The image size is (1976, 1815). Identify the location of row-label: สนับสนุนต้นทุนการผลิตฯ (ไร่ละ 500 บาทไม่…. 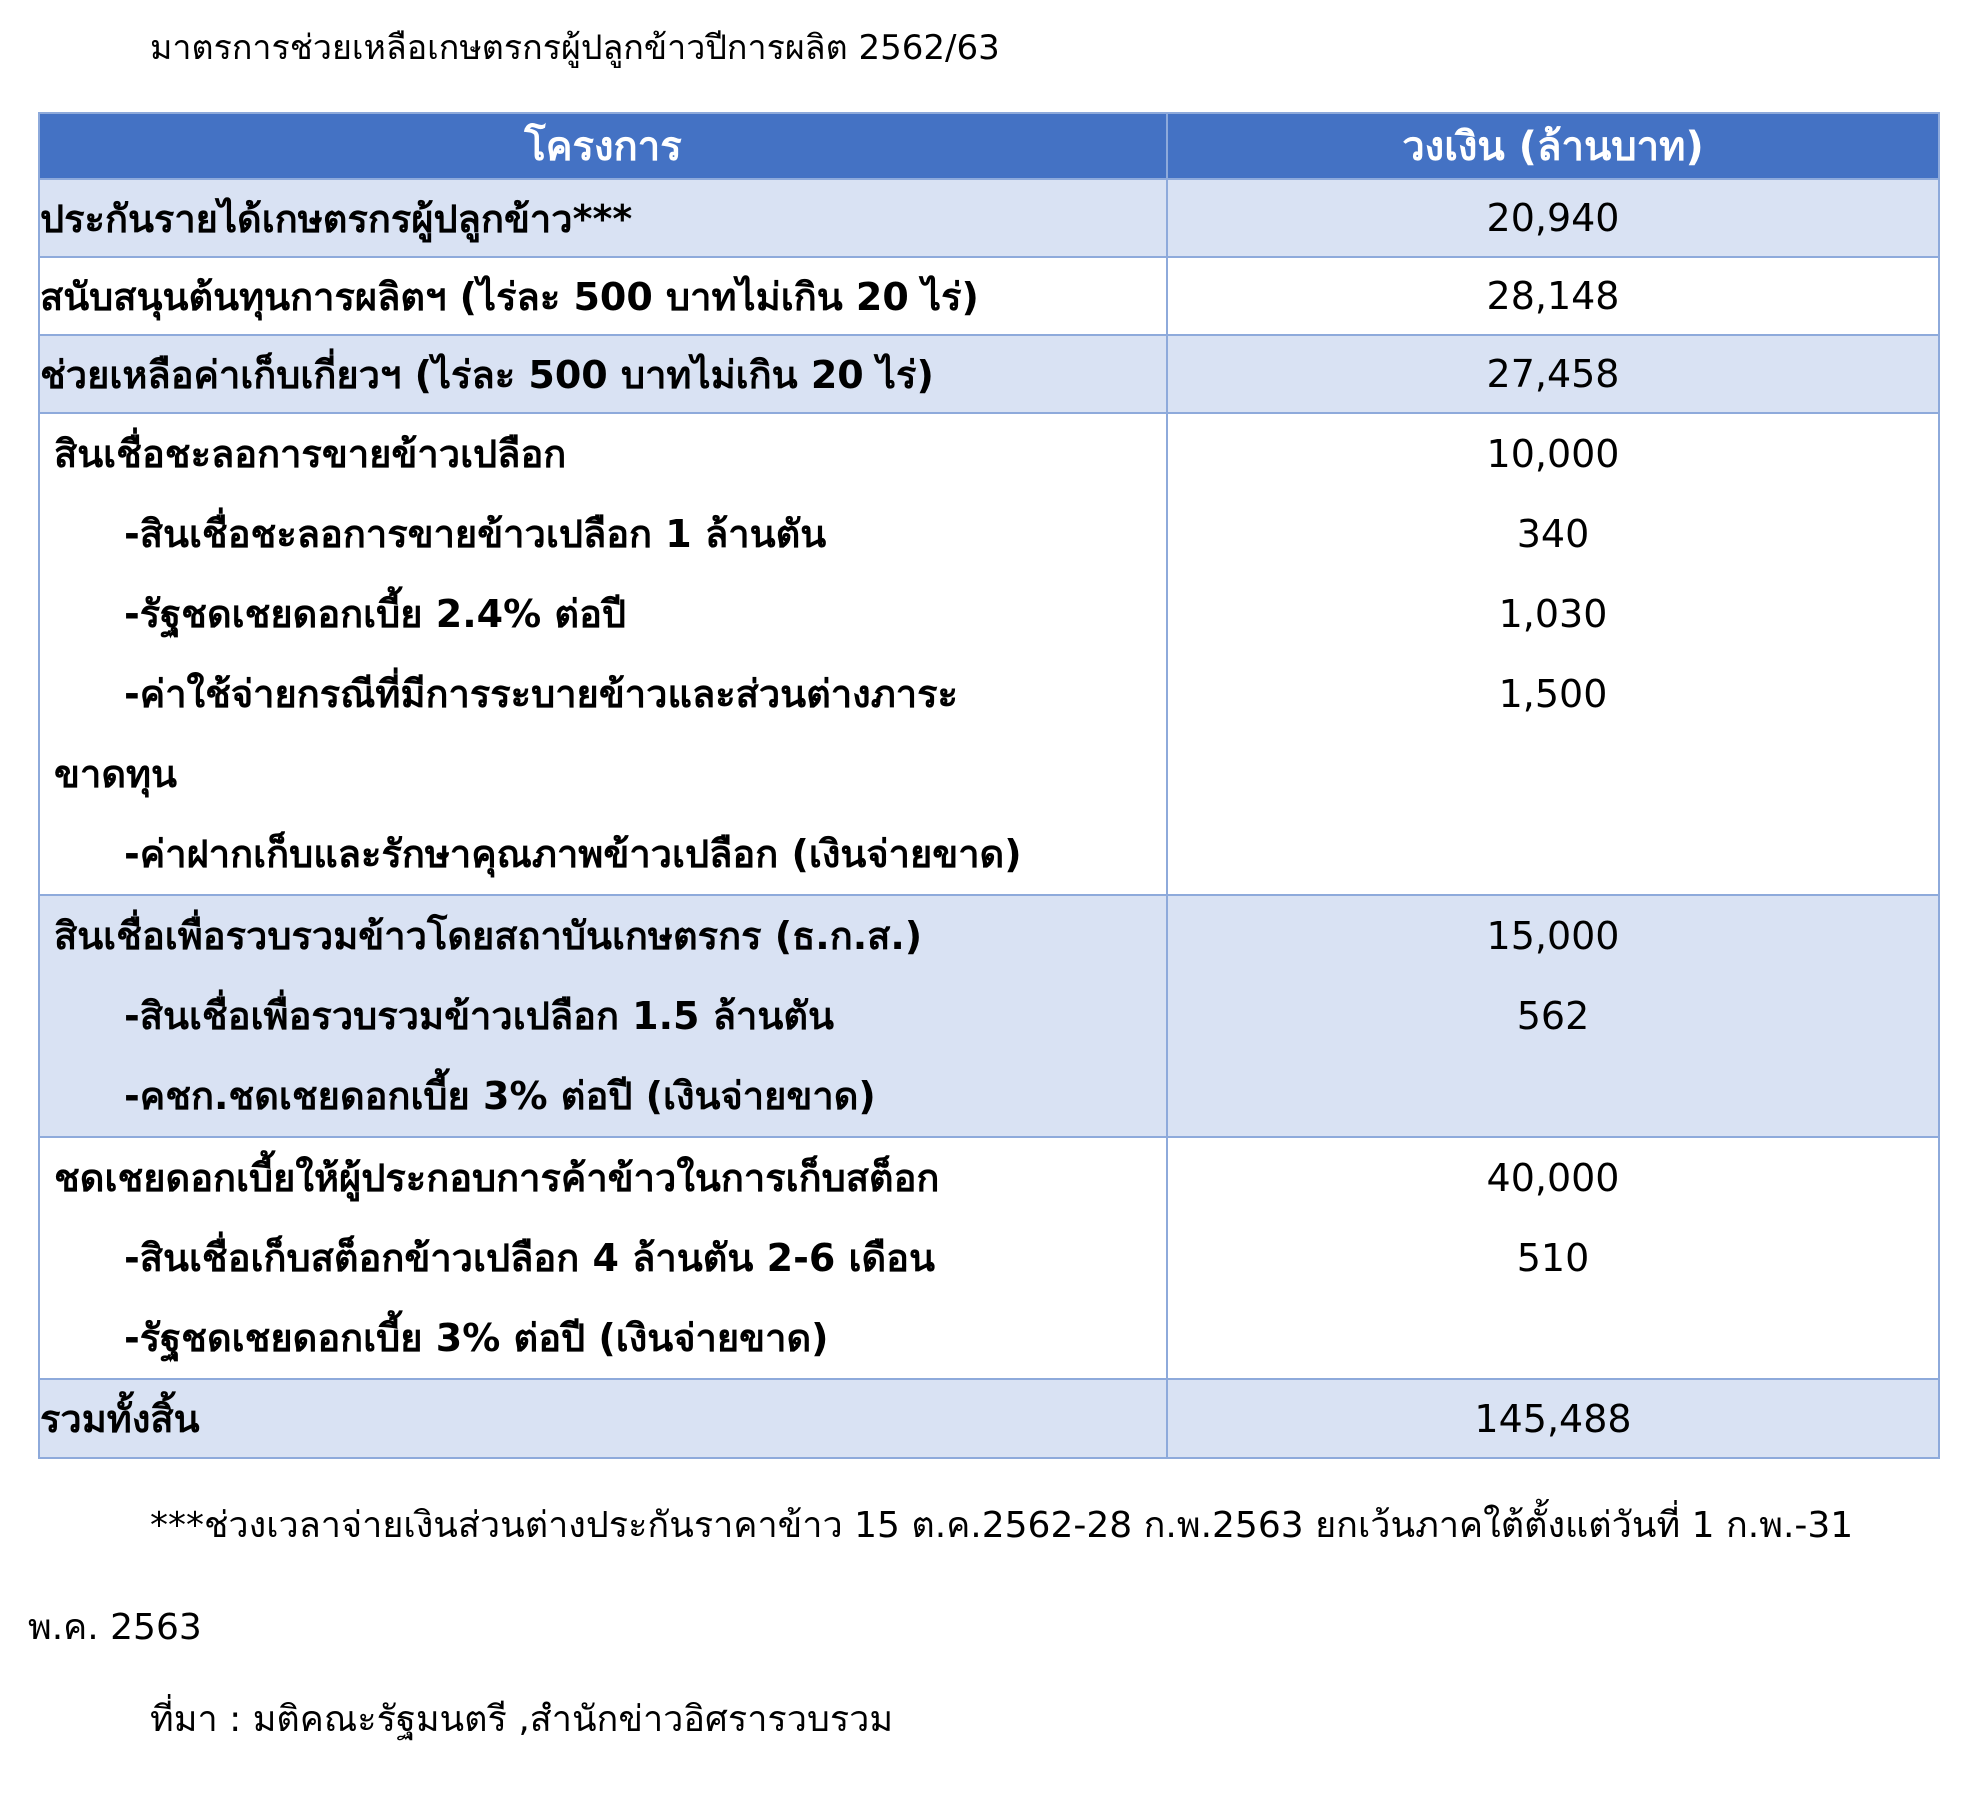
(603, 296).